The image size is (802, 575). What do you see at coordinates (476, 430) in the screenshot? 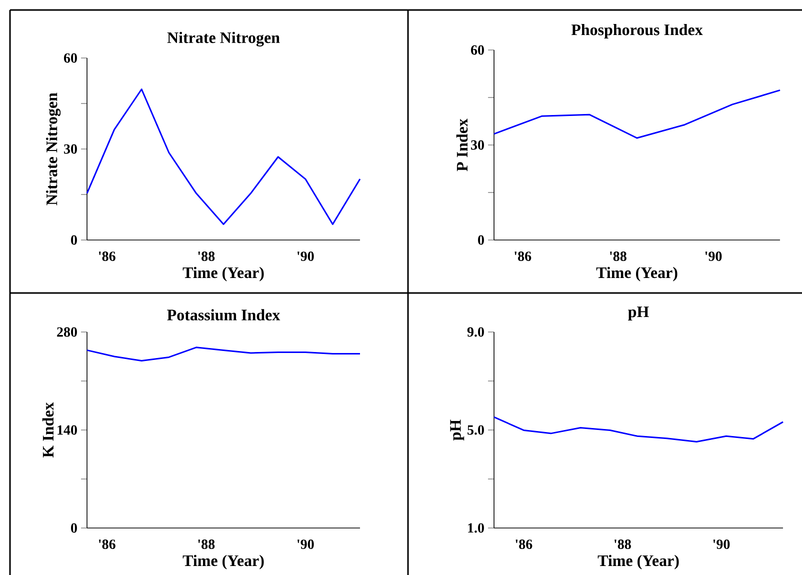
I see `y-tick-label: 5.0` at bounding box center [476, 430].